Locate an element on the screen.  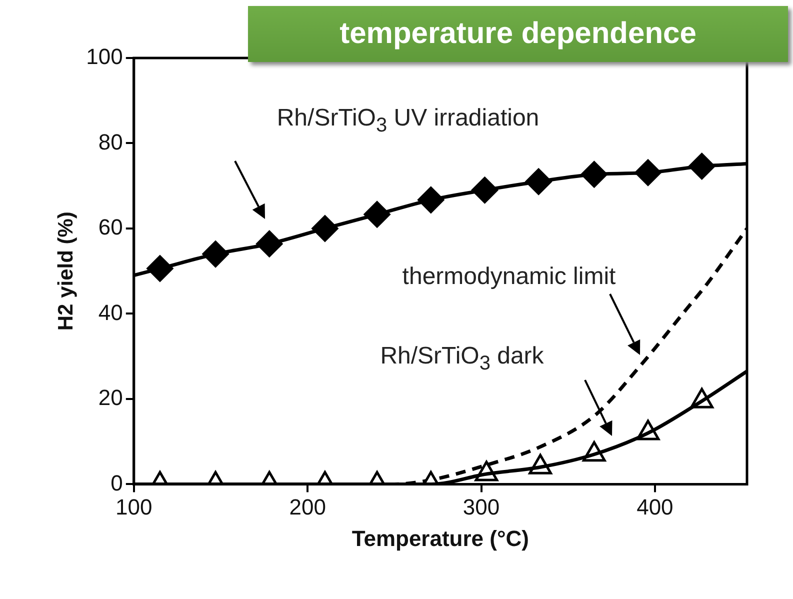
y-axis-title: H2 yield (%) is located at coordinates (66, 271).